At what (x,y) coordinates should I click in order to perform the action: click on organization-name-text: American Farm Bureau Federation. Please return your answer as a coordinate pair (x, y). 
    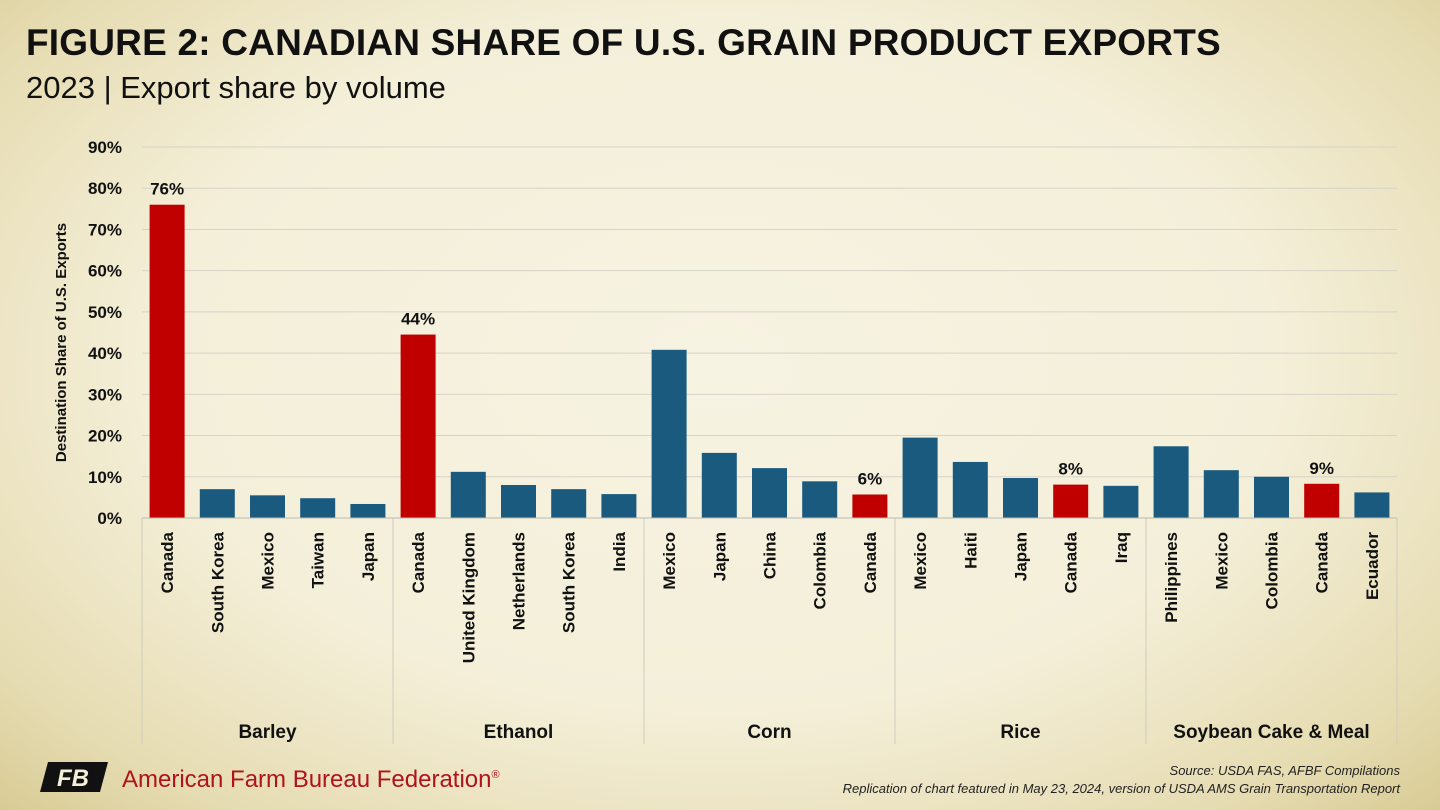
    Looking at the image, I should click on (307, 779).